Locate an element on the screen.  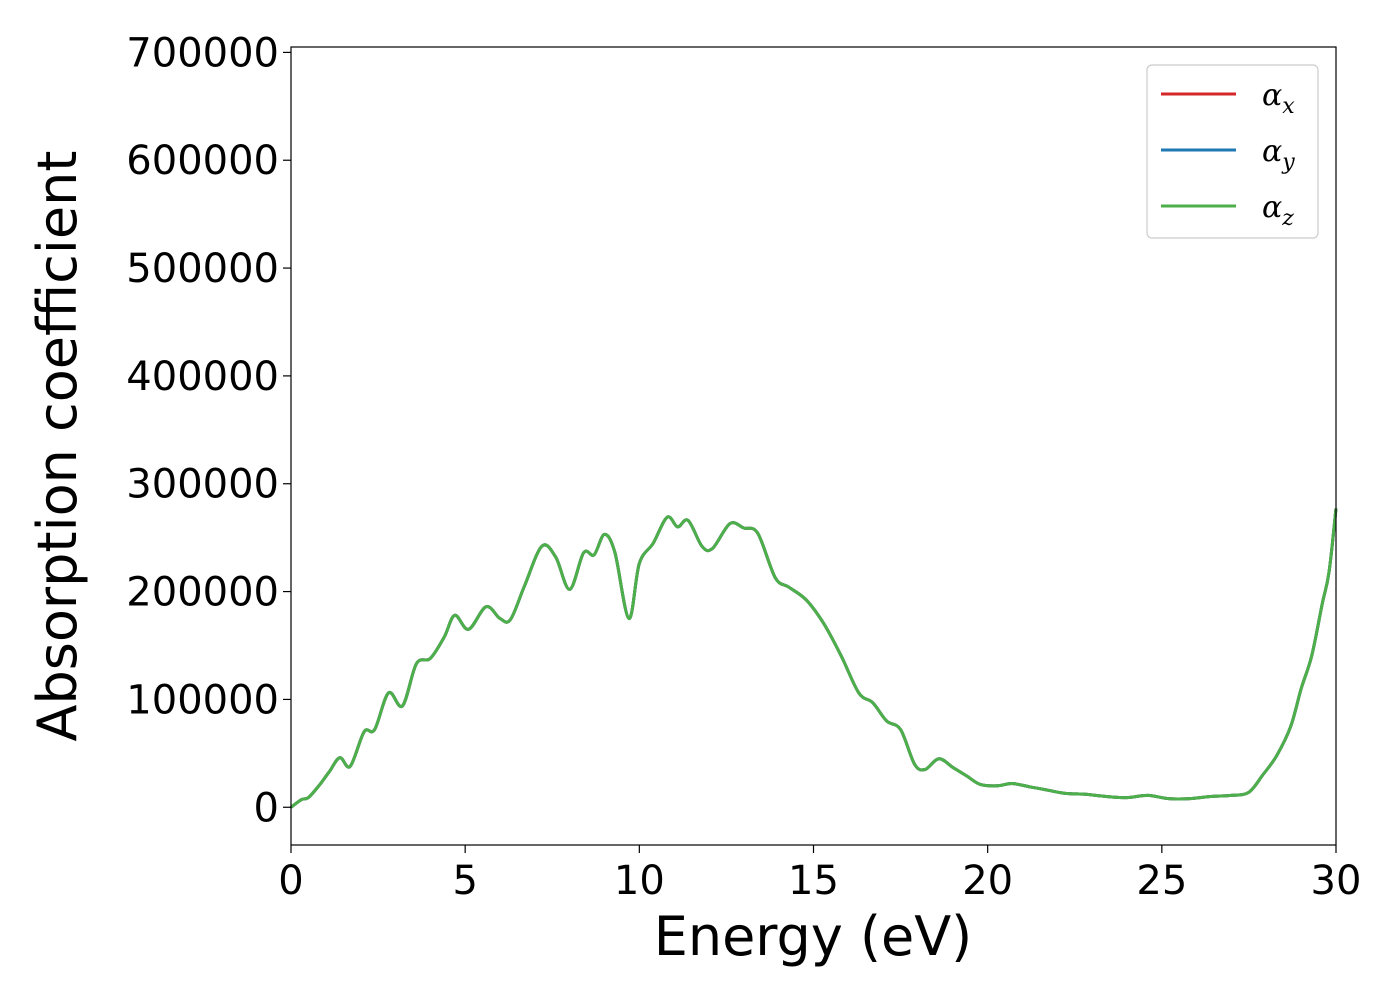
legend-label-y: αy is located at coordinates (1278, 154).